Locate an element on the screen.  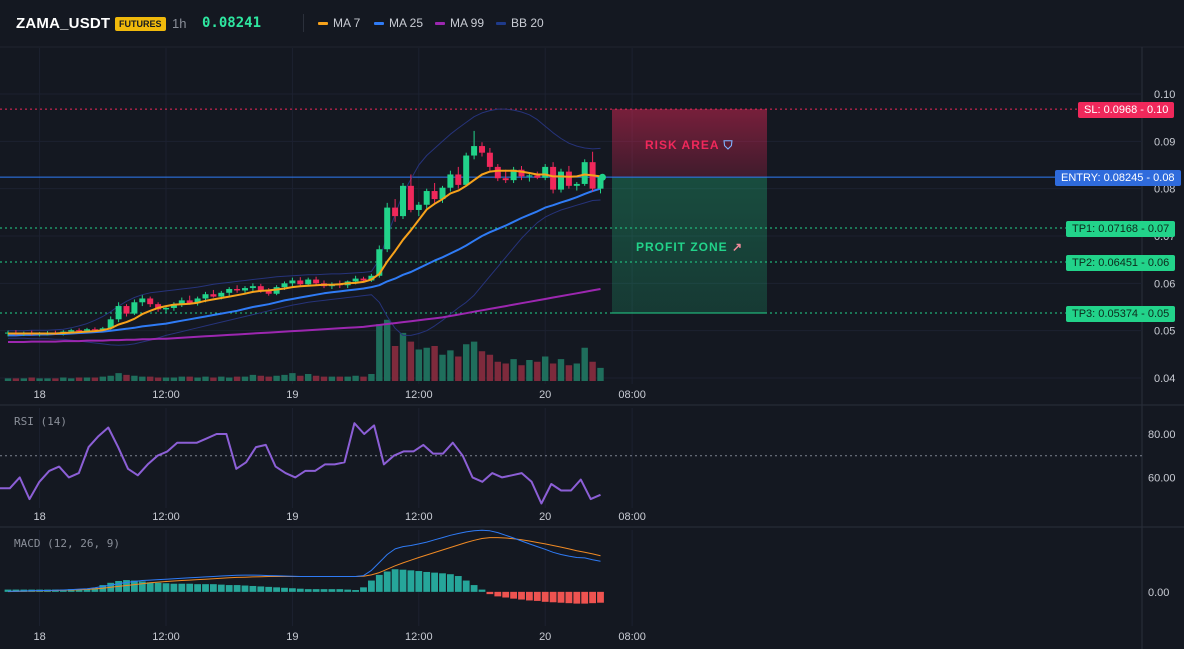
legend-ma99: MA 99 is located at coordinates (459, 23).